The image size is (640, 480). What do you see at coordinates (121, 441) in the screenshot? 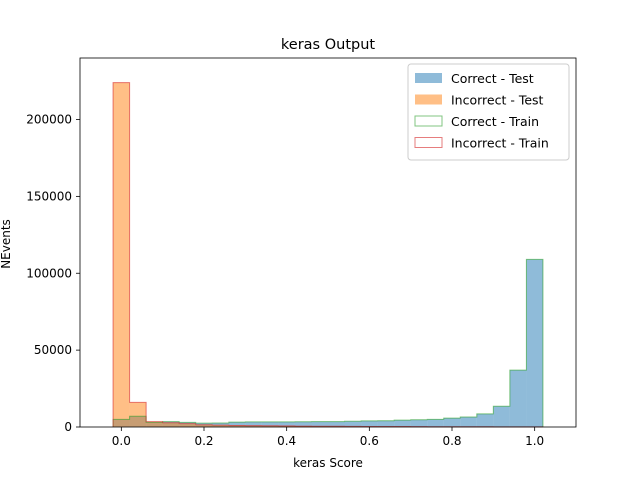
I see `x-tick-label: 0.0` at bounding box center [121, 441].